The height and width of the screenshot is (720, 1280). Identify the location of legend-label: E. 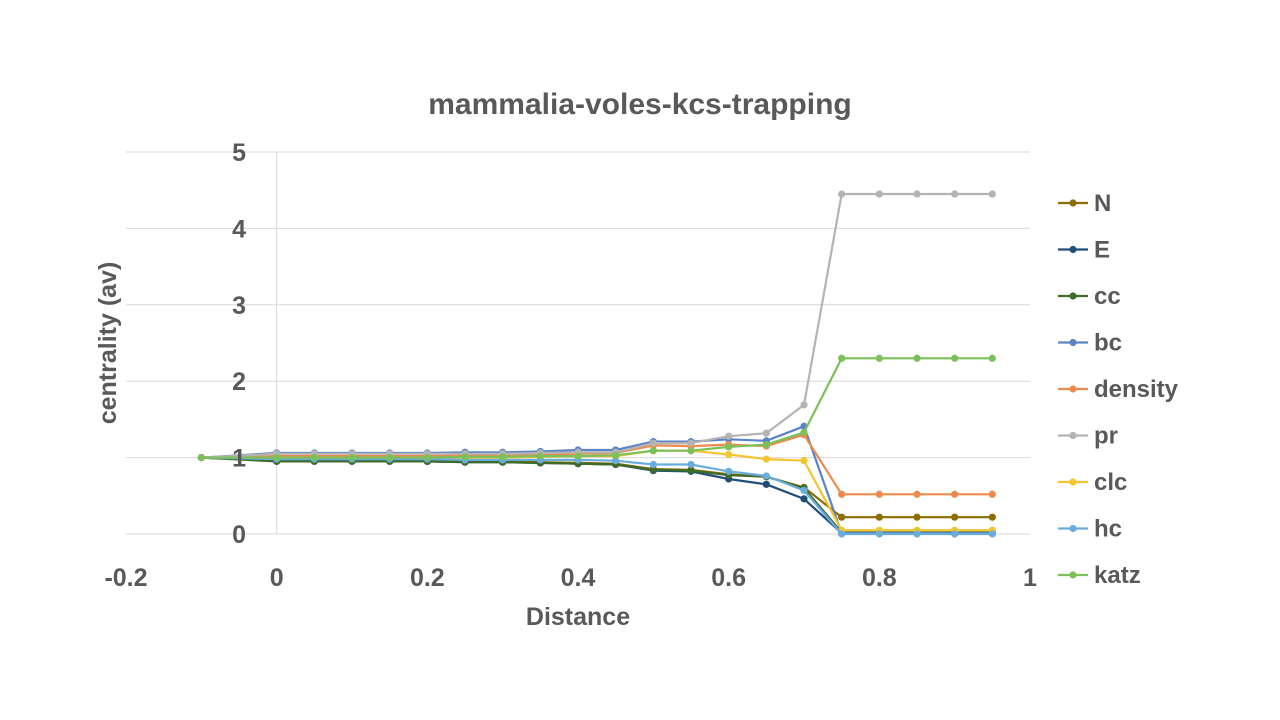
(1102, 250).